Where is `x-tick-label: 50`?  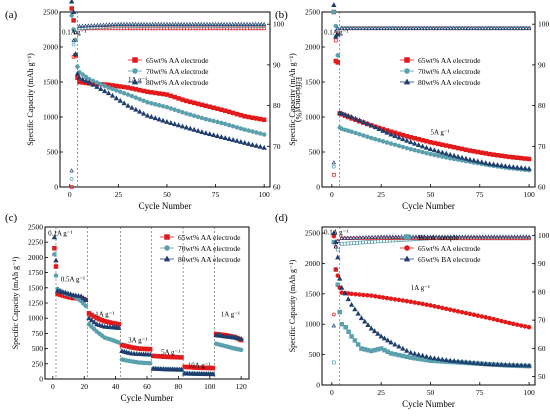 x-tick-label: 50 is located at coordinates (431, 194).